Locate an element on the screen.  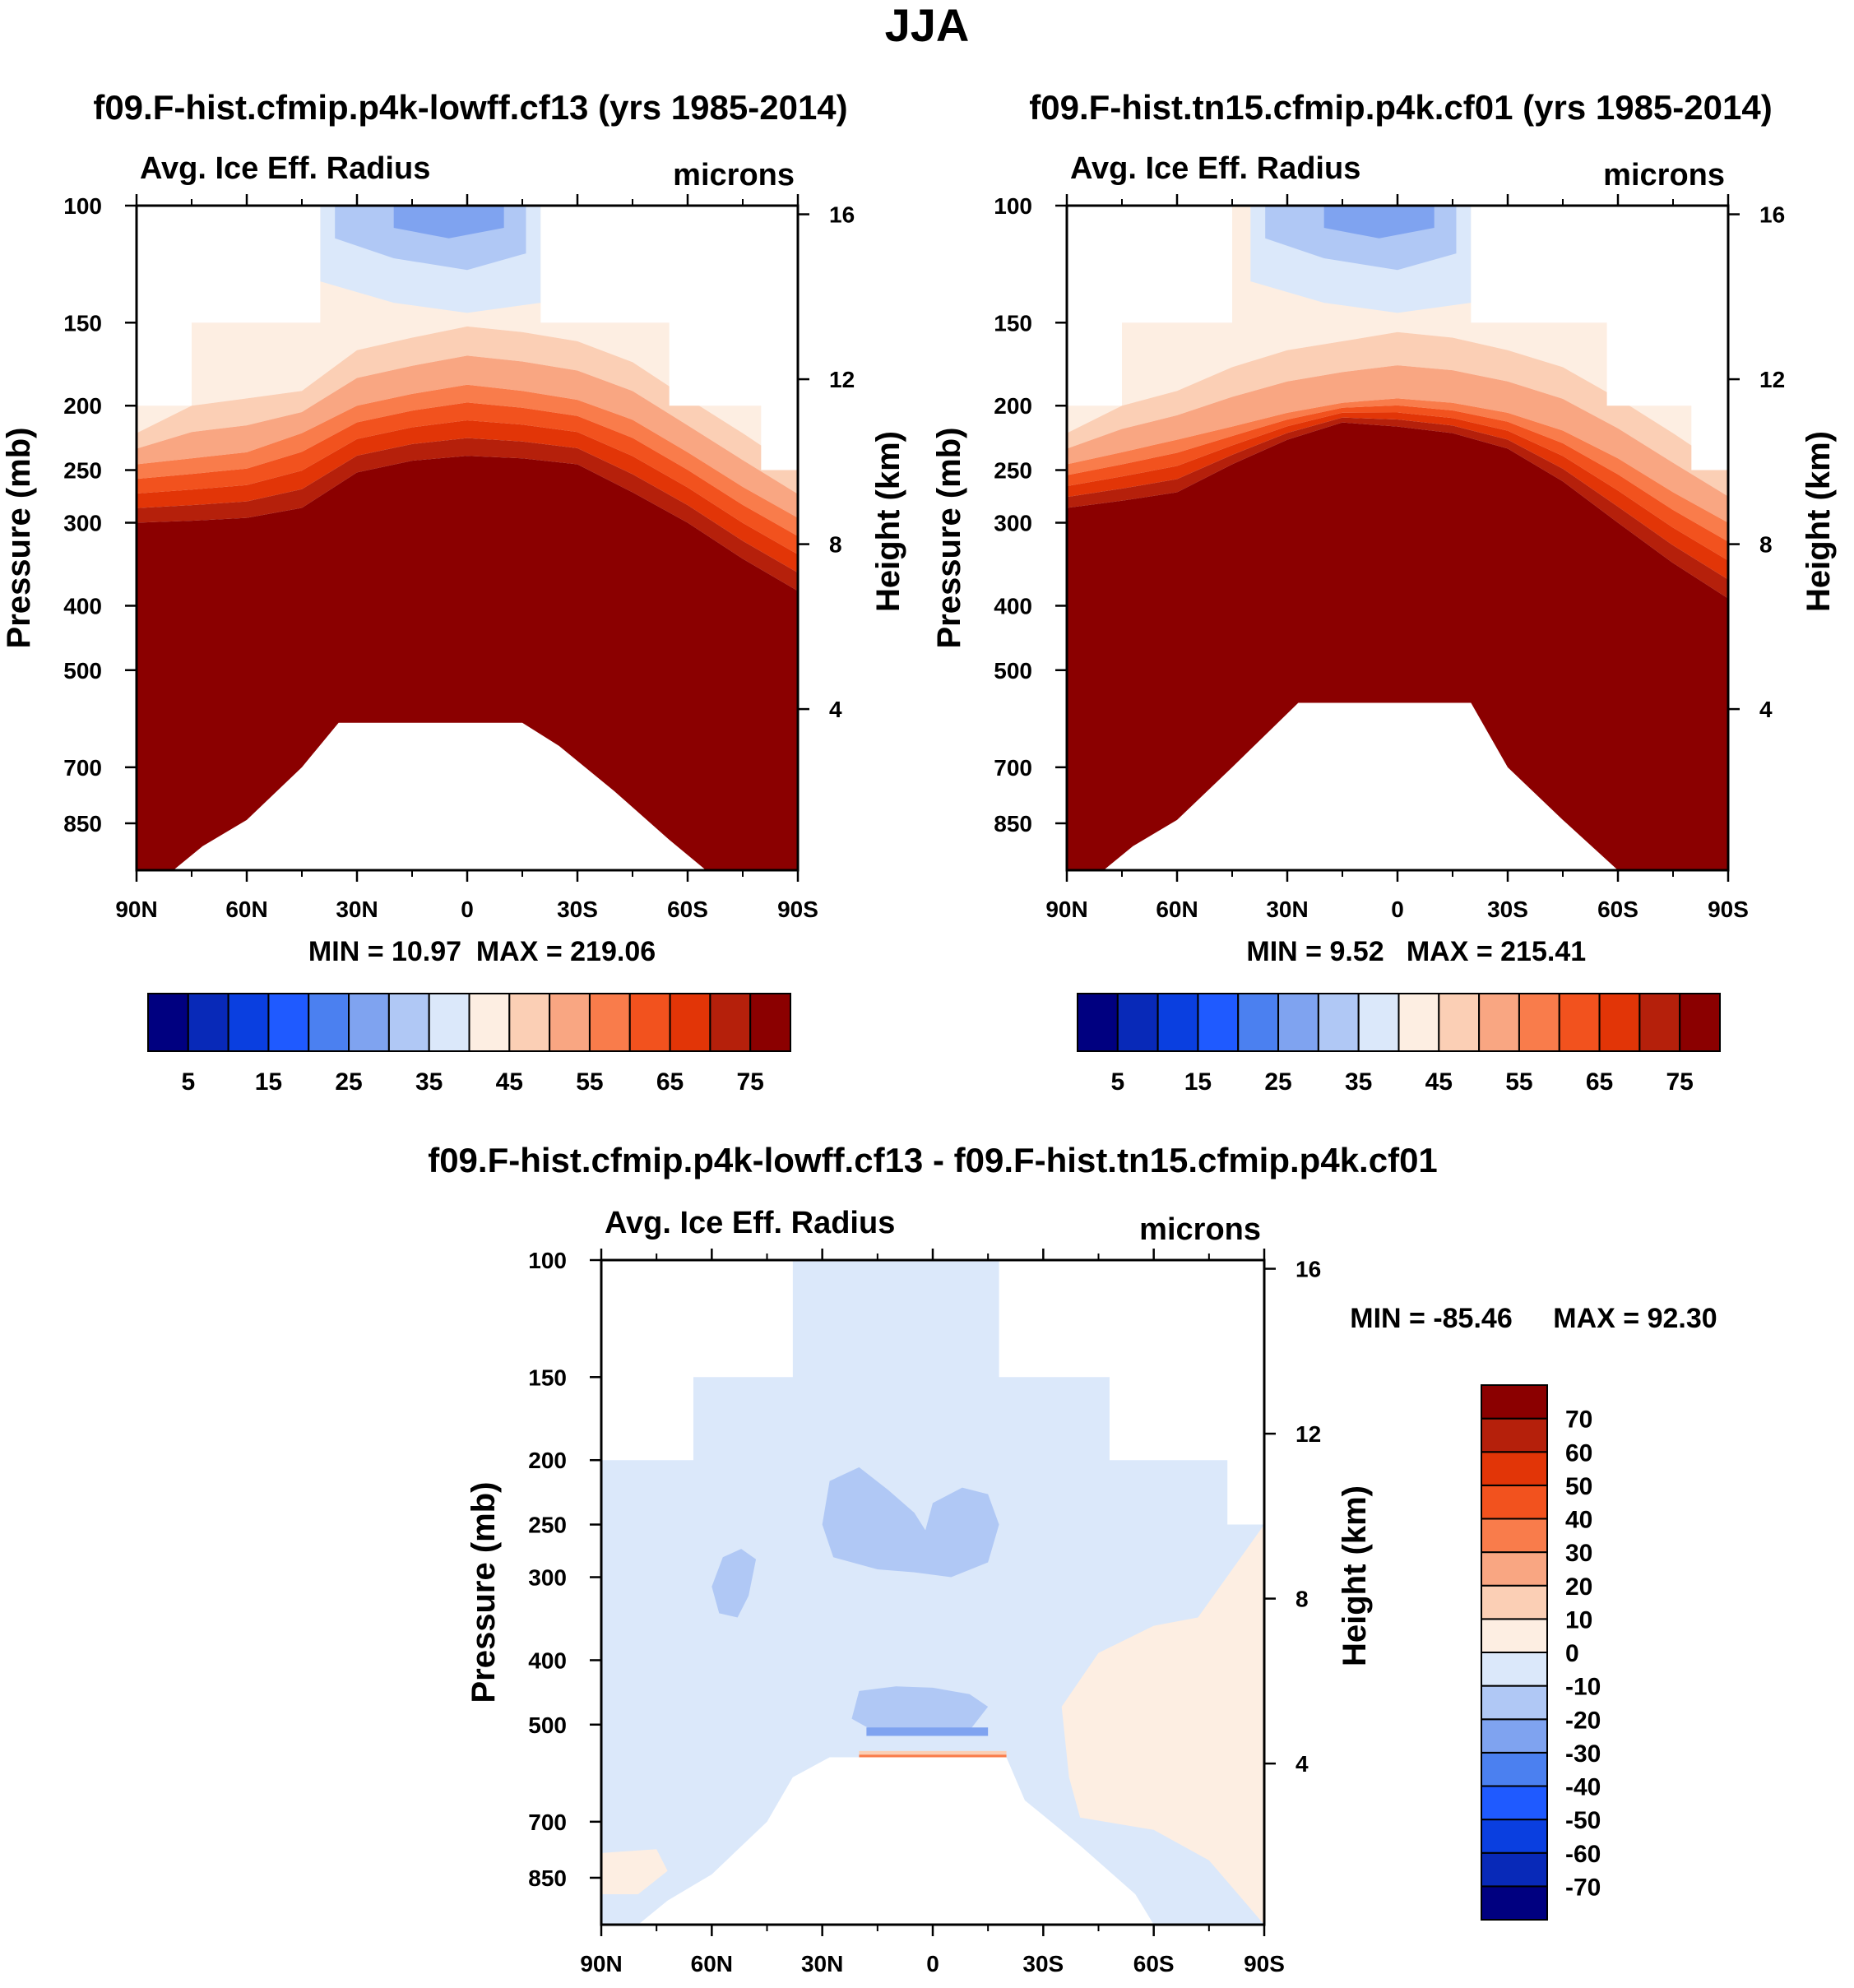
diff-blob-lower is located at coordinates (920, 1711).